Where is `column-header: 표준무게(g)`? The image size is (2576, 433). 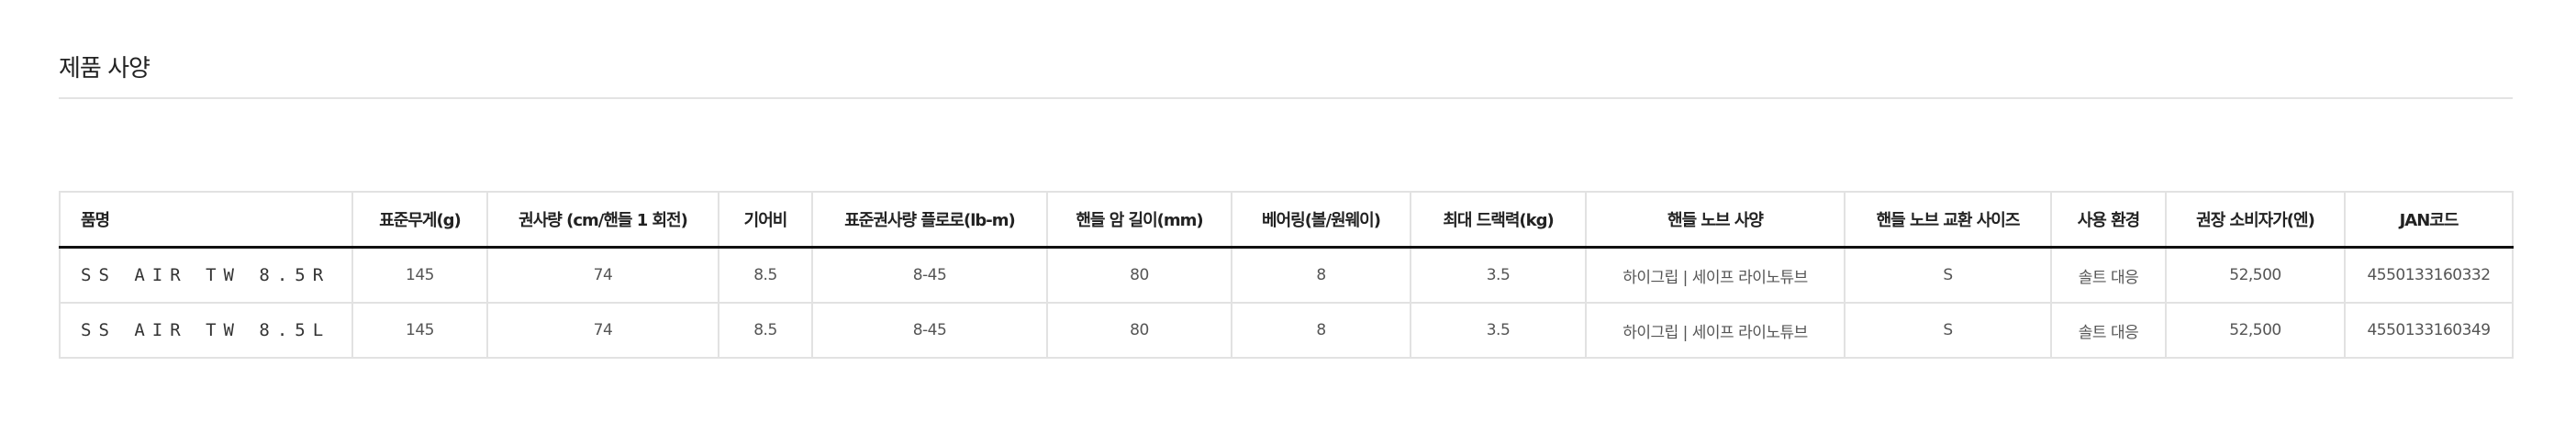
column-header: 표준무게(g) is located at coordinates (419, 220).